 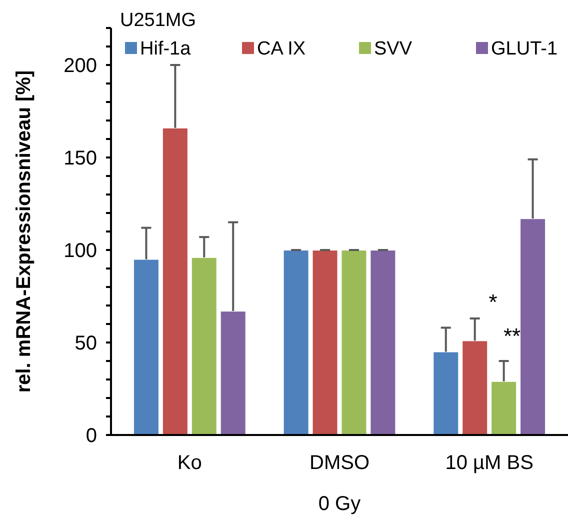 I want to click on legend-label: CA IX, so click(x=281, y=49).